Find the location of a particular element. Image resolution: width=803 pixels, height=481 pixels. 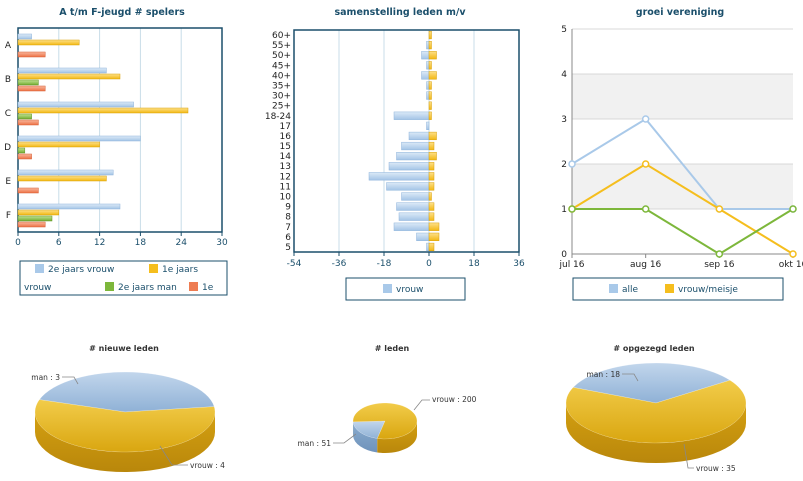

x-tick-label: aug 16 is located at coordinates (646, 265).